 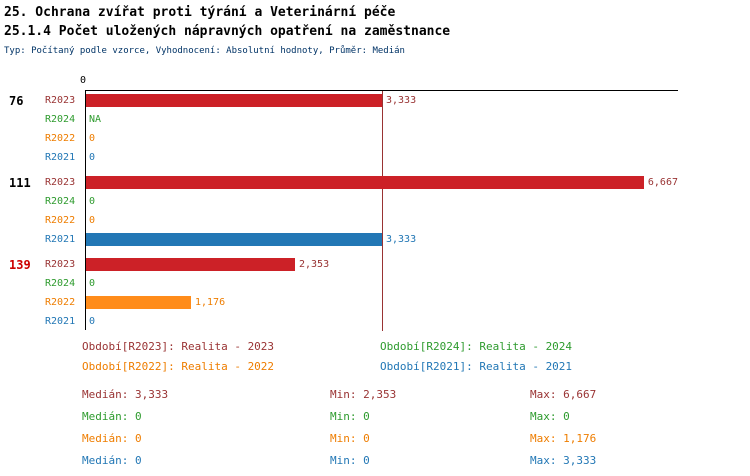 I want to click on value-label: 2,353, so click(x=314, y=264).